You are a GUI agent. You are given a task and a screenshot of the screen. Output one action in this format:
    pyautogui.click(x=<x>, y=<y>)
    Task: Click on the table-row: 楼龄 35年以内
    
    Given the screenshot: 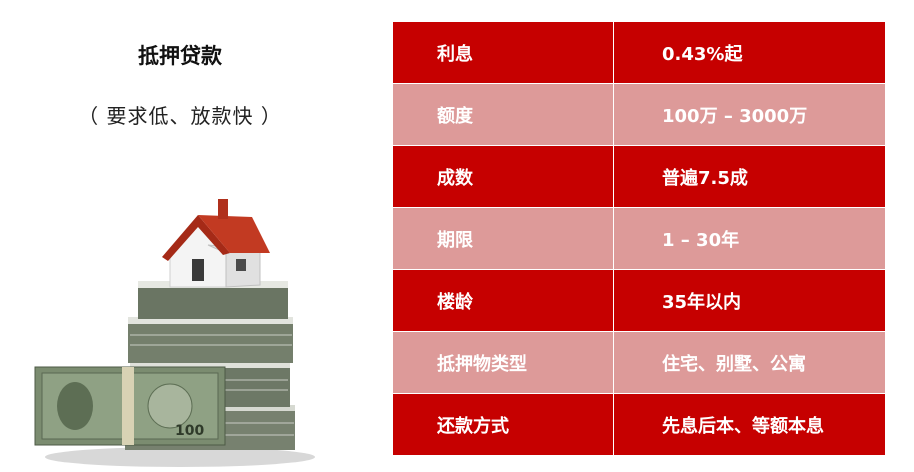 What is the action you would take?
    pyautogui.click(x=639, y=300)
    